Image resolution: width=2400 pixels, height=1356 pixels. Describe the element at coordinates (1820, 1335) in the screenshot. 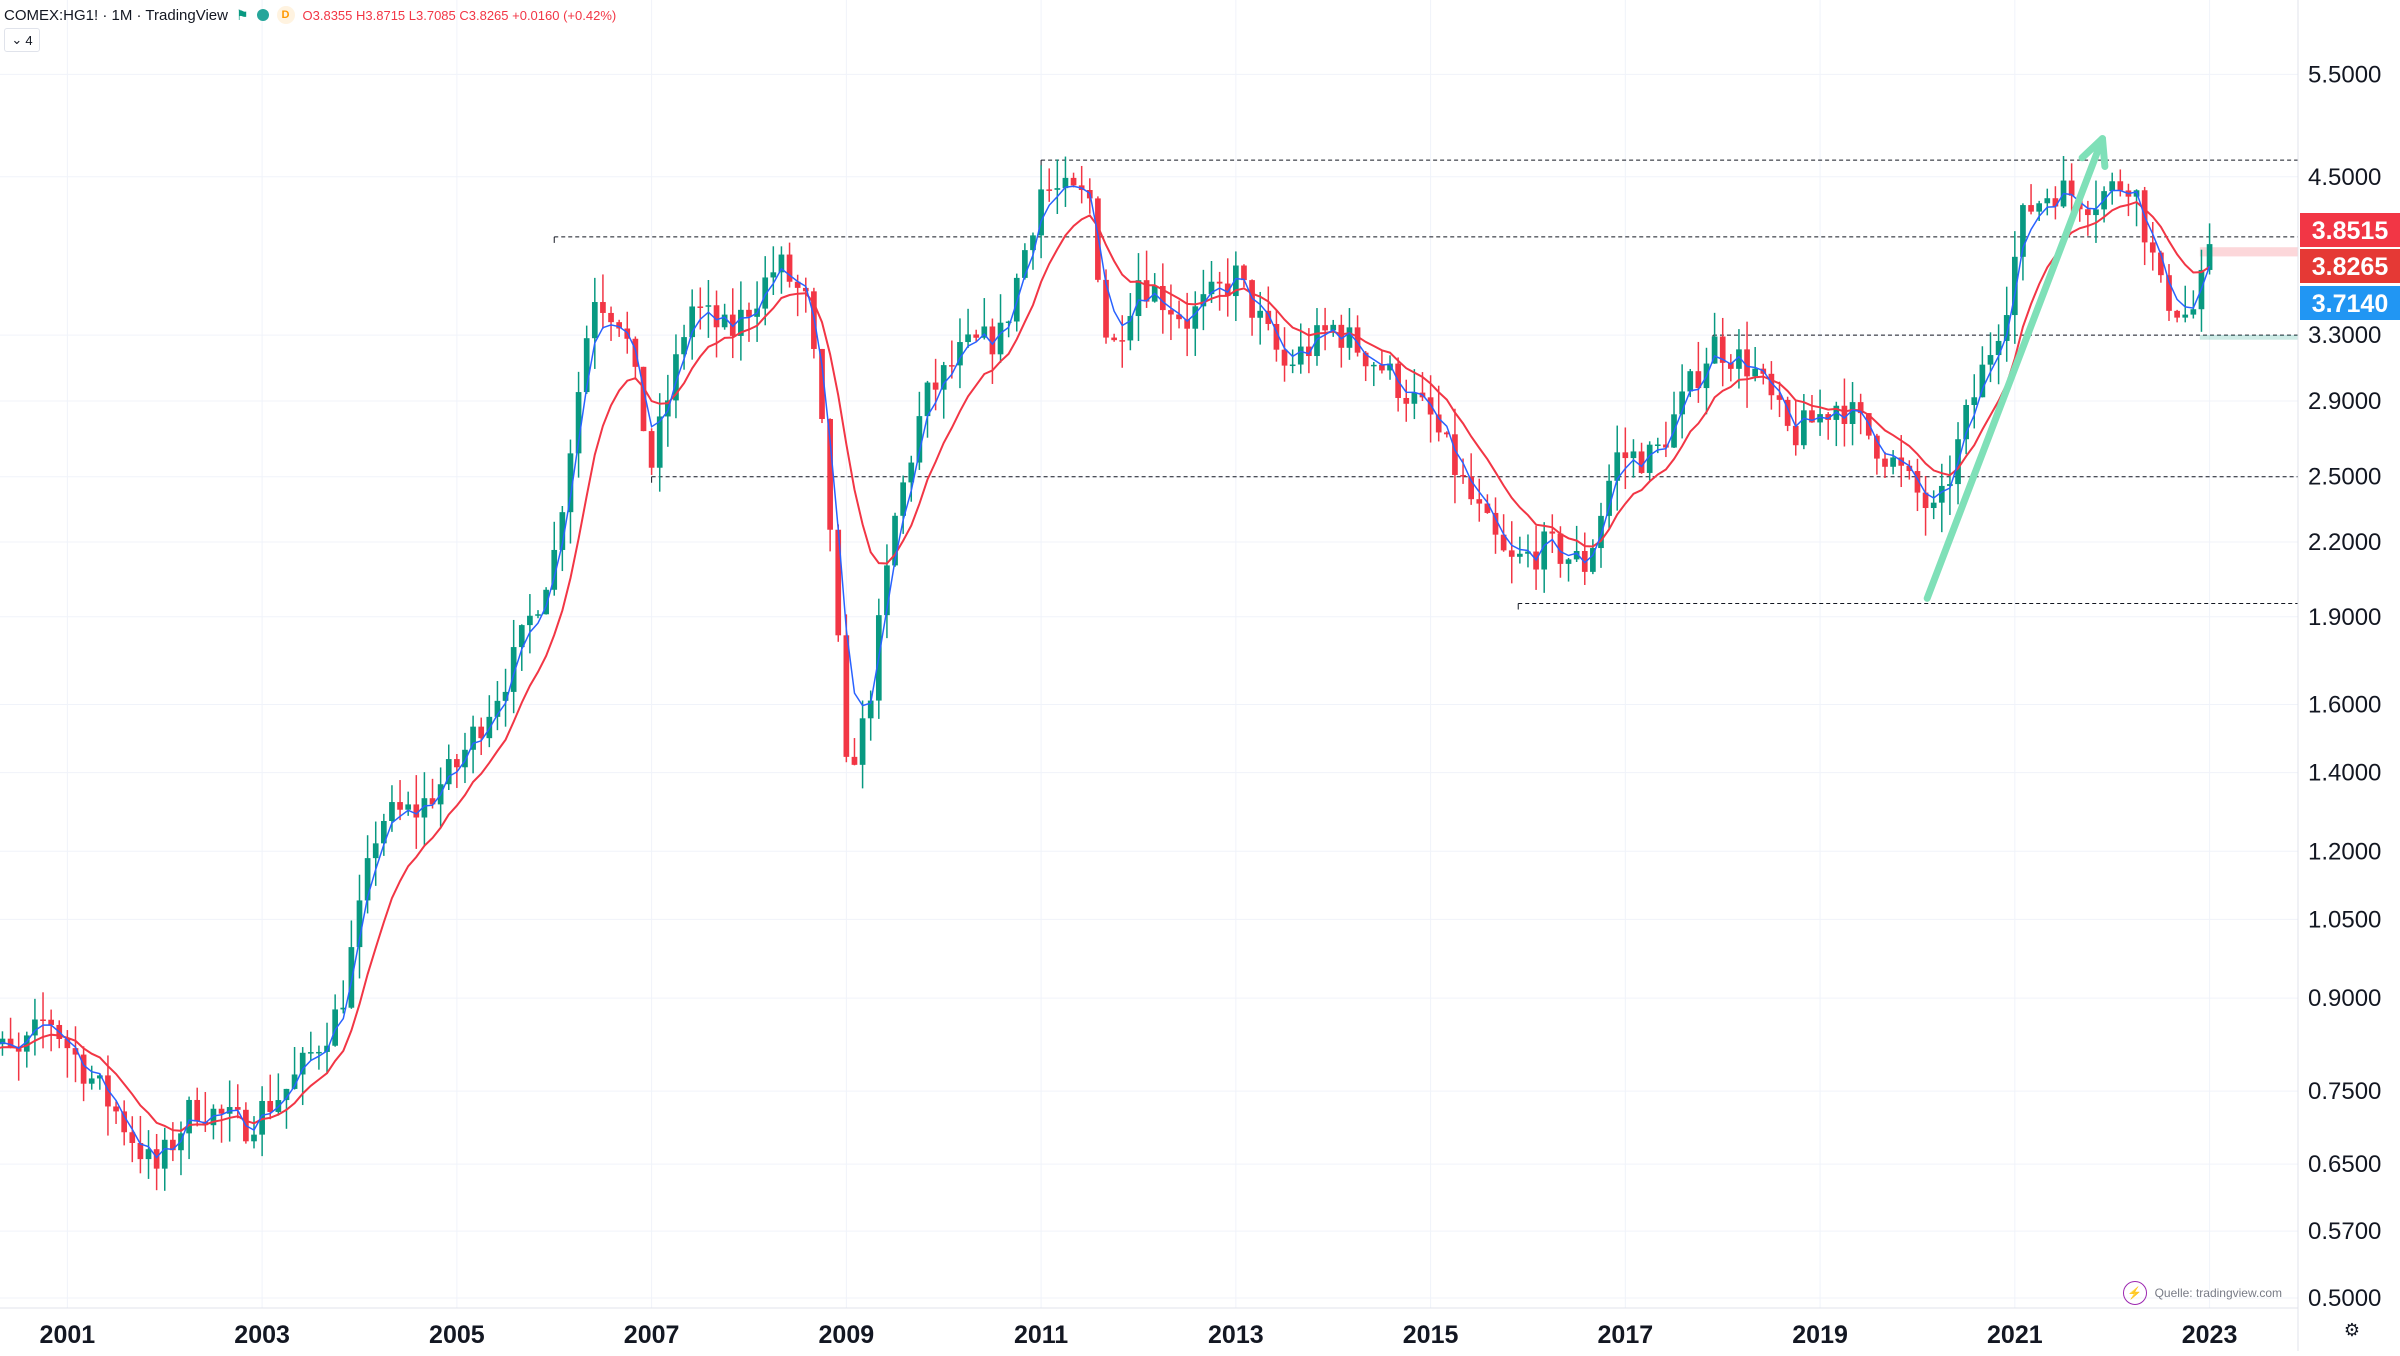

I see `x-tick-label: 2019` at that location.